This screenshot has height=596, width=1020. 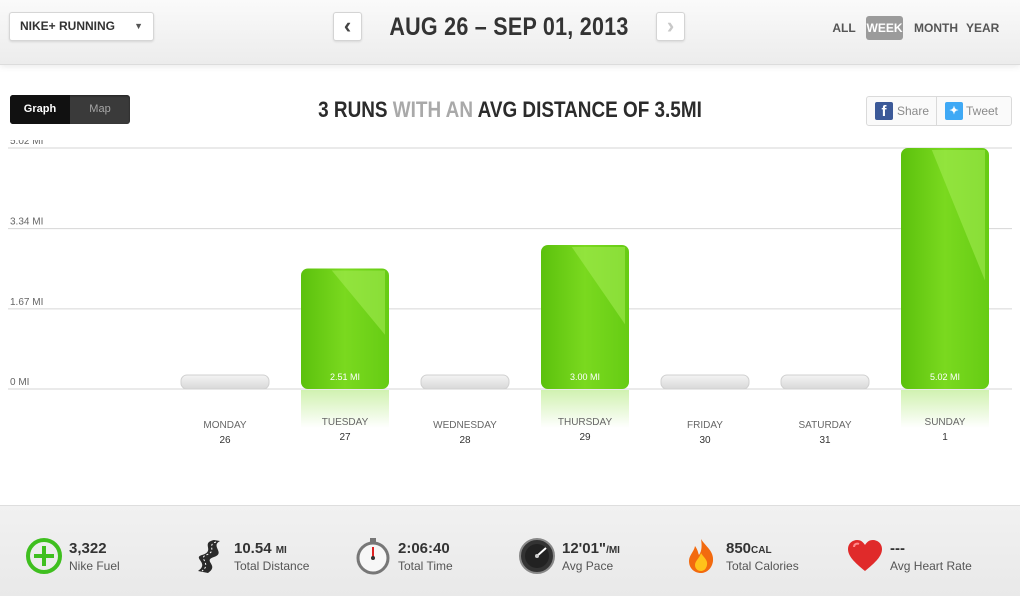 What do you see at coordinates (465, 440) in the screenshot?
I see `x-date-label: 28` at bounding box center [465, 440].